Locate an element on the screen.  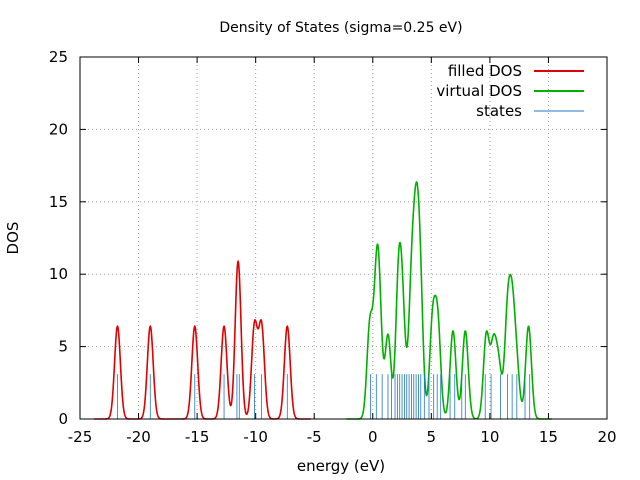
chart-title: Density of States (sigma=0.25 eV) is located at coordinates (340, 28).